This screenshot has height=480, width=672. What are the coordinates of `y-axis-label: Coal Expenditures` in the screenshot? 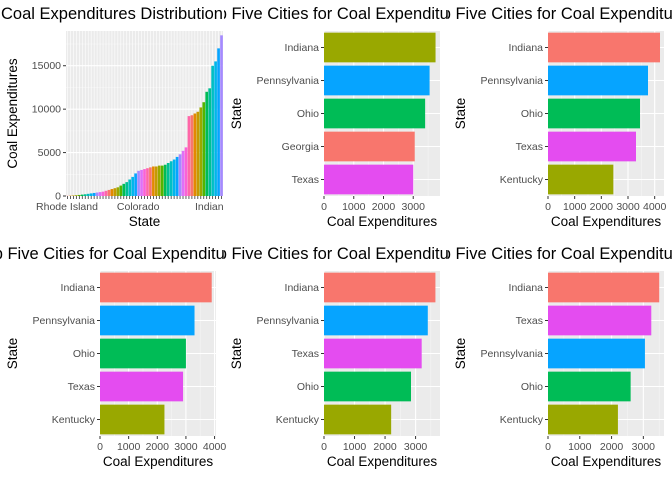 It's located at (12, 113).